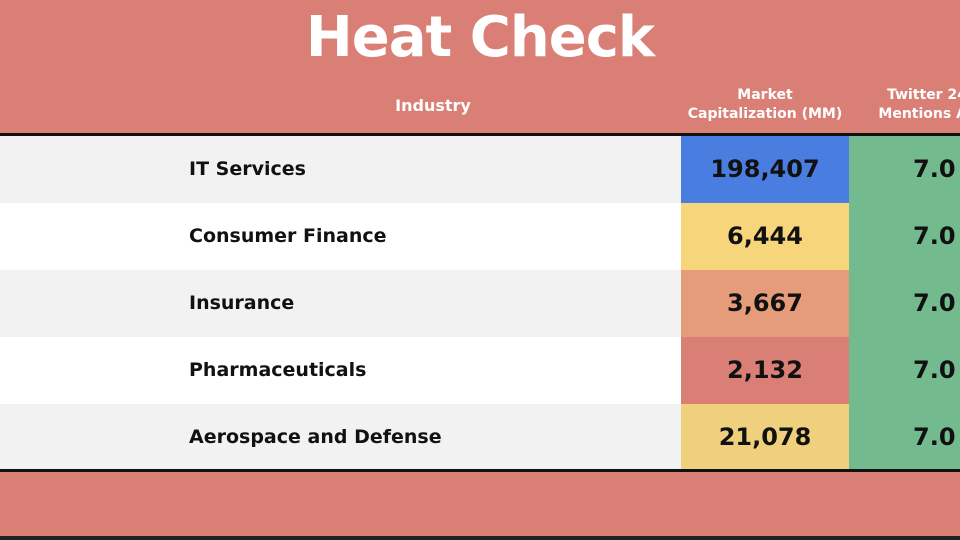  What do you see at coordinates (765, 169) in the screenshot?
I see `market-cap-cell: 198,407` at bounding box center [765, 169].